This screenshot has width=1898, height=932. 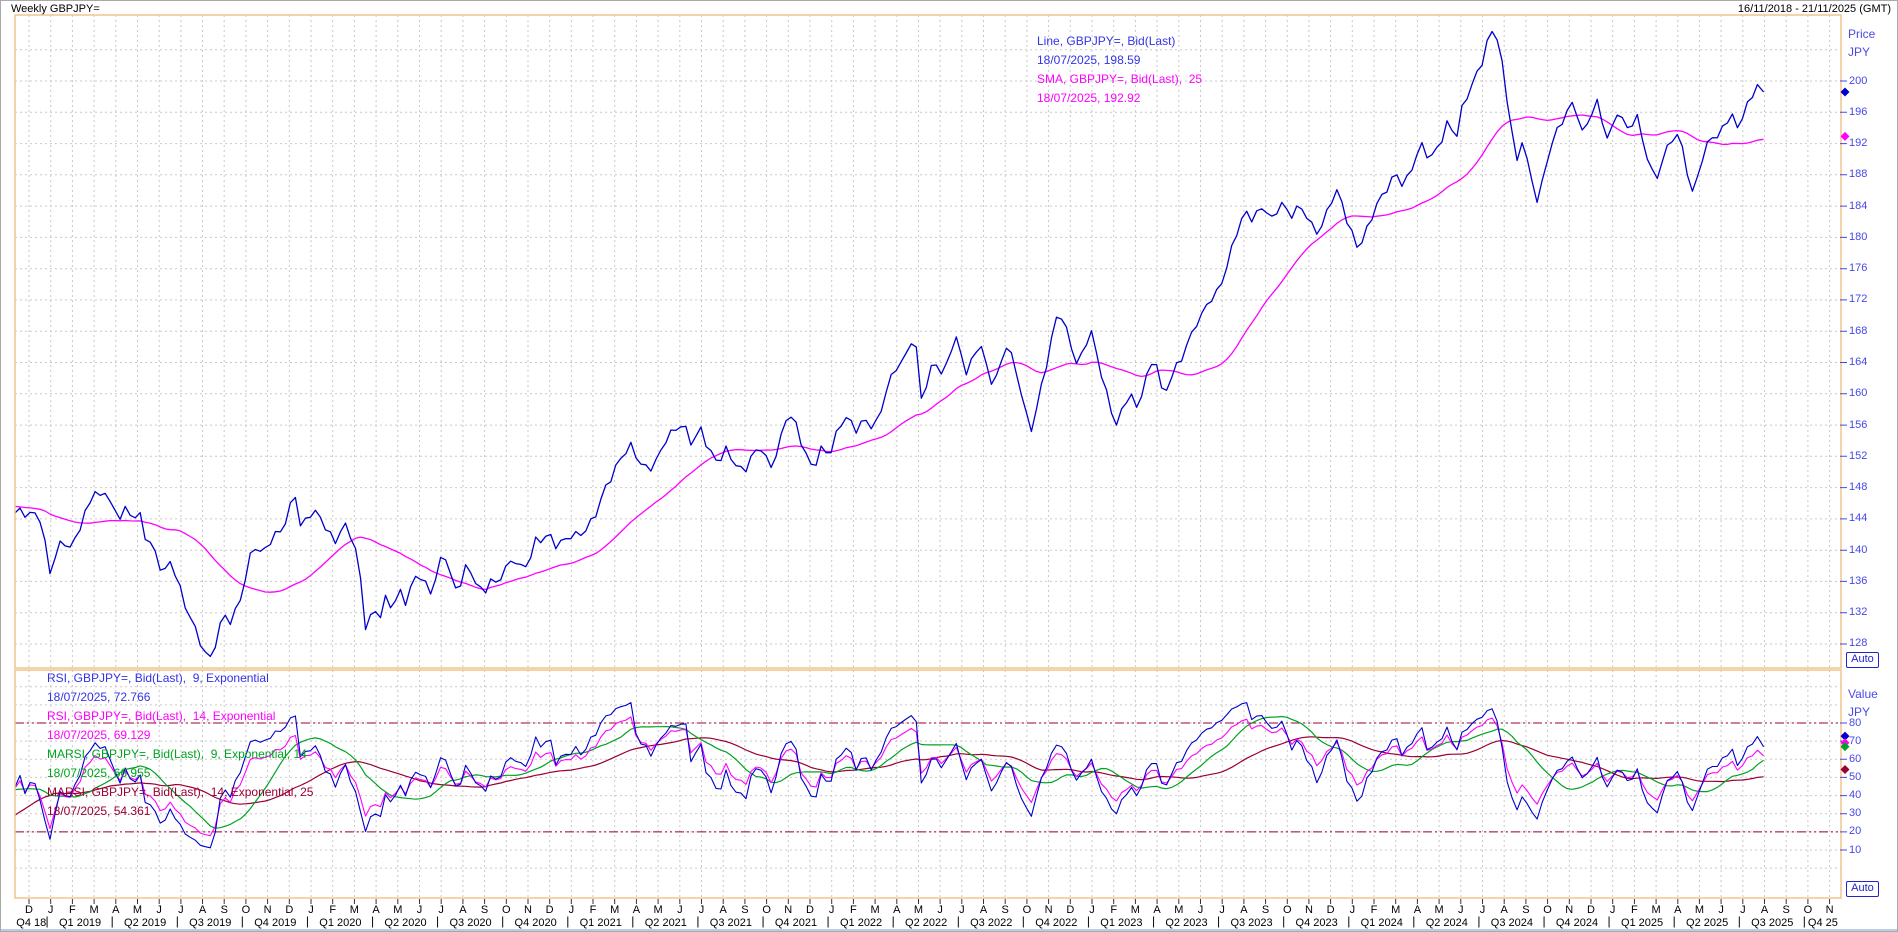 What do you see at coordinates (1707, 923) in the screenshot?
I see `quarter-label: Q2 2025` at bounding box center [1707, 923].